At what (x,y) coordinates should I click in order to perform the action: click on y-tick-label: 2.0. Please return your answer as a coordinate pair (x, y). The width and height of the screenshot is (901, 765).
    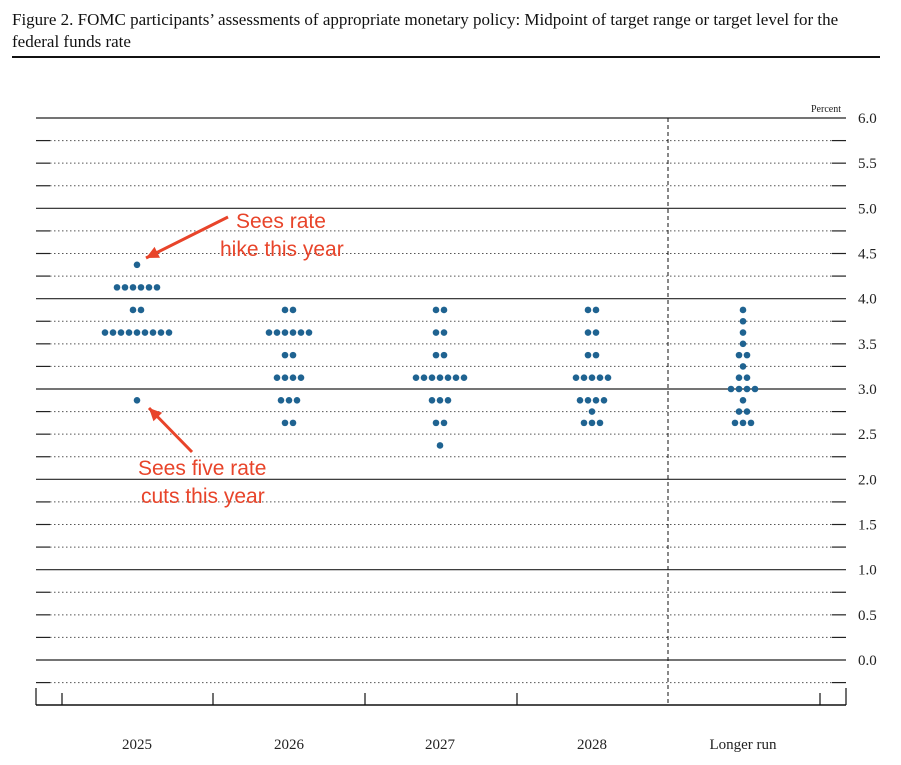
    Looking at the image, I should click on (867, 480).